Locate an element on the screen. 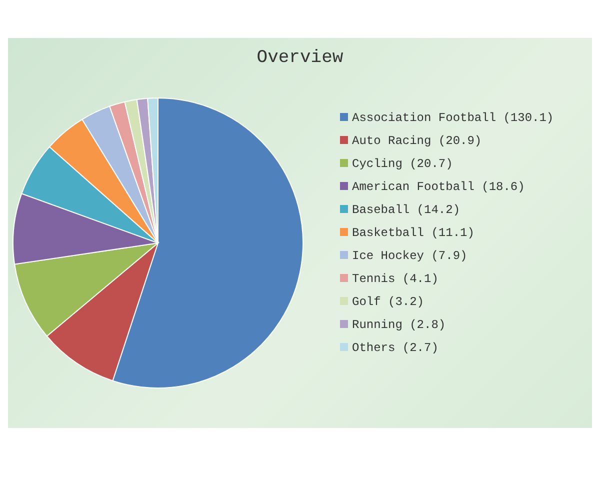 This screenshot has width=600, height=480. legend-label: American Football (18.6) is located at coordinates (438, 187).